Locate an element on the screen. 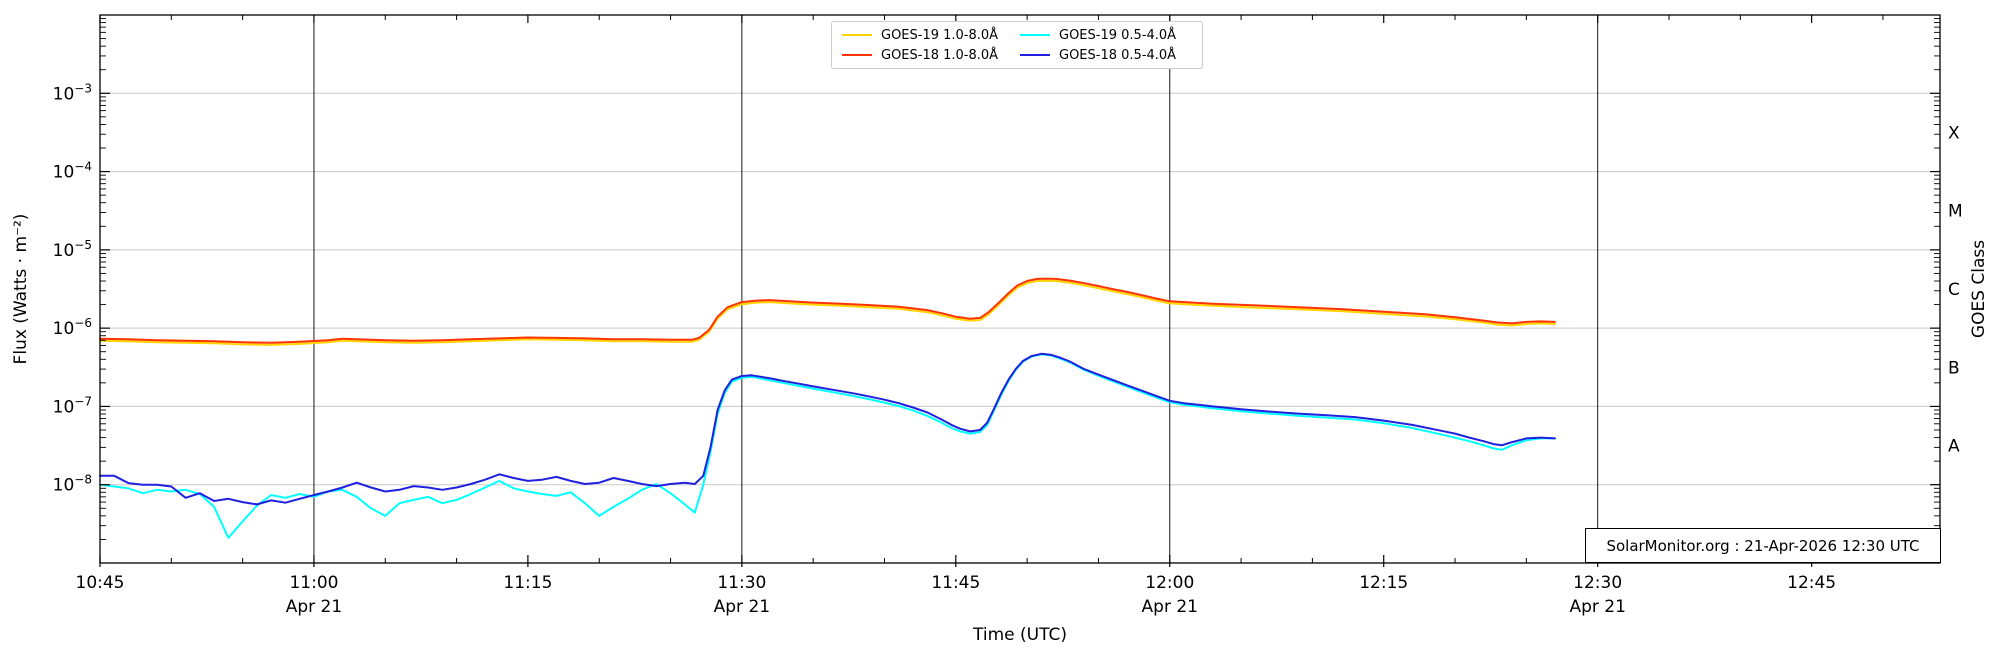 The height and width of the screenshot is (650, 2000). solarmonitor-watermark: SolarMonitor.org : 21-Apr-2026 12:30 UTC is located at coordinates (1763, 545).